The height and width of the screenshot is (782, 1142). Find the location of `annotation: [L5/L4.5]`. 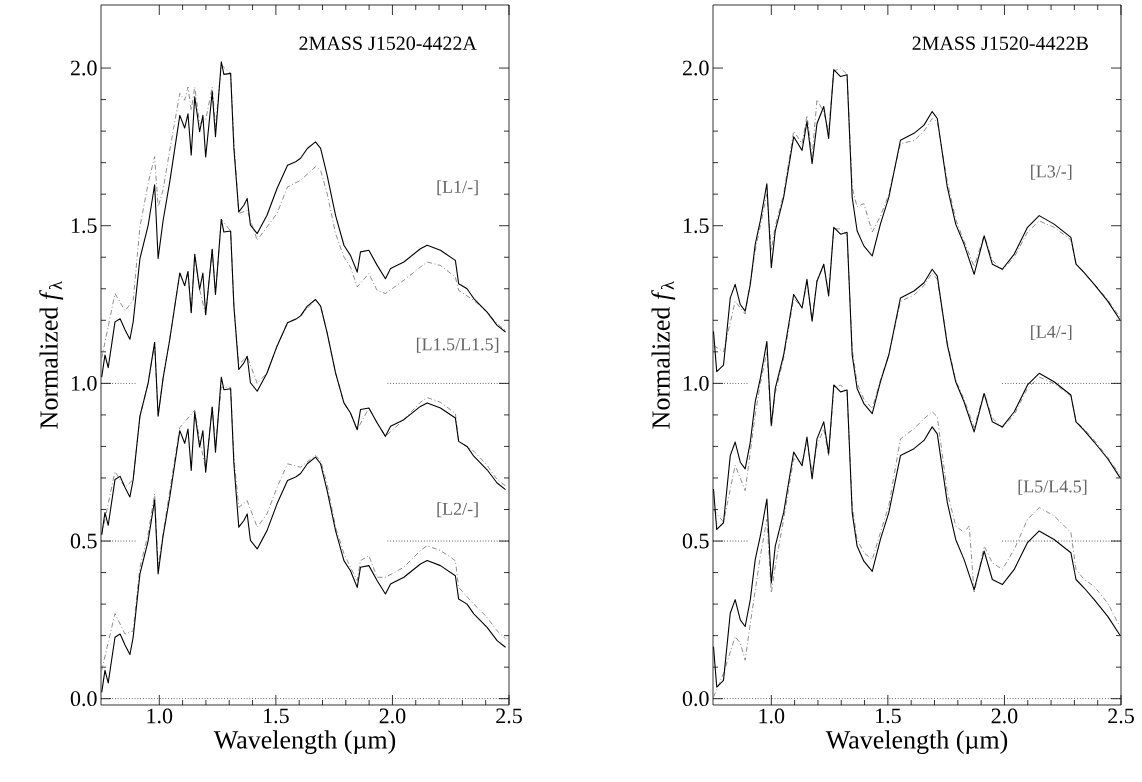

annotation: [L5/L4.5] is located at coordinates (1052, 487).